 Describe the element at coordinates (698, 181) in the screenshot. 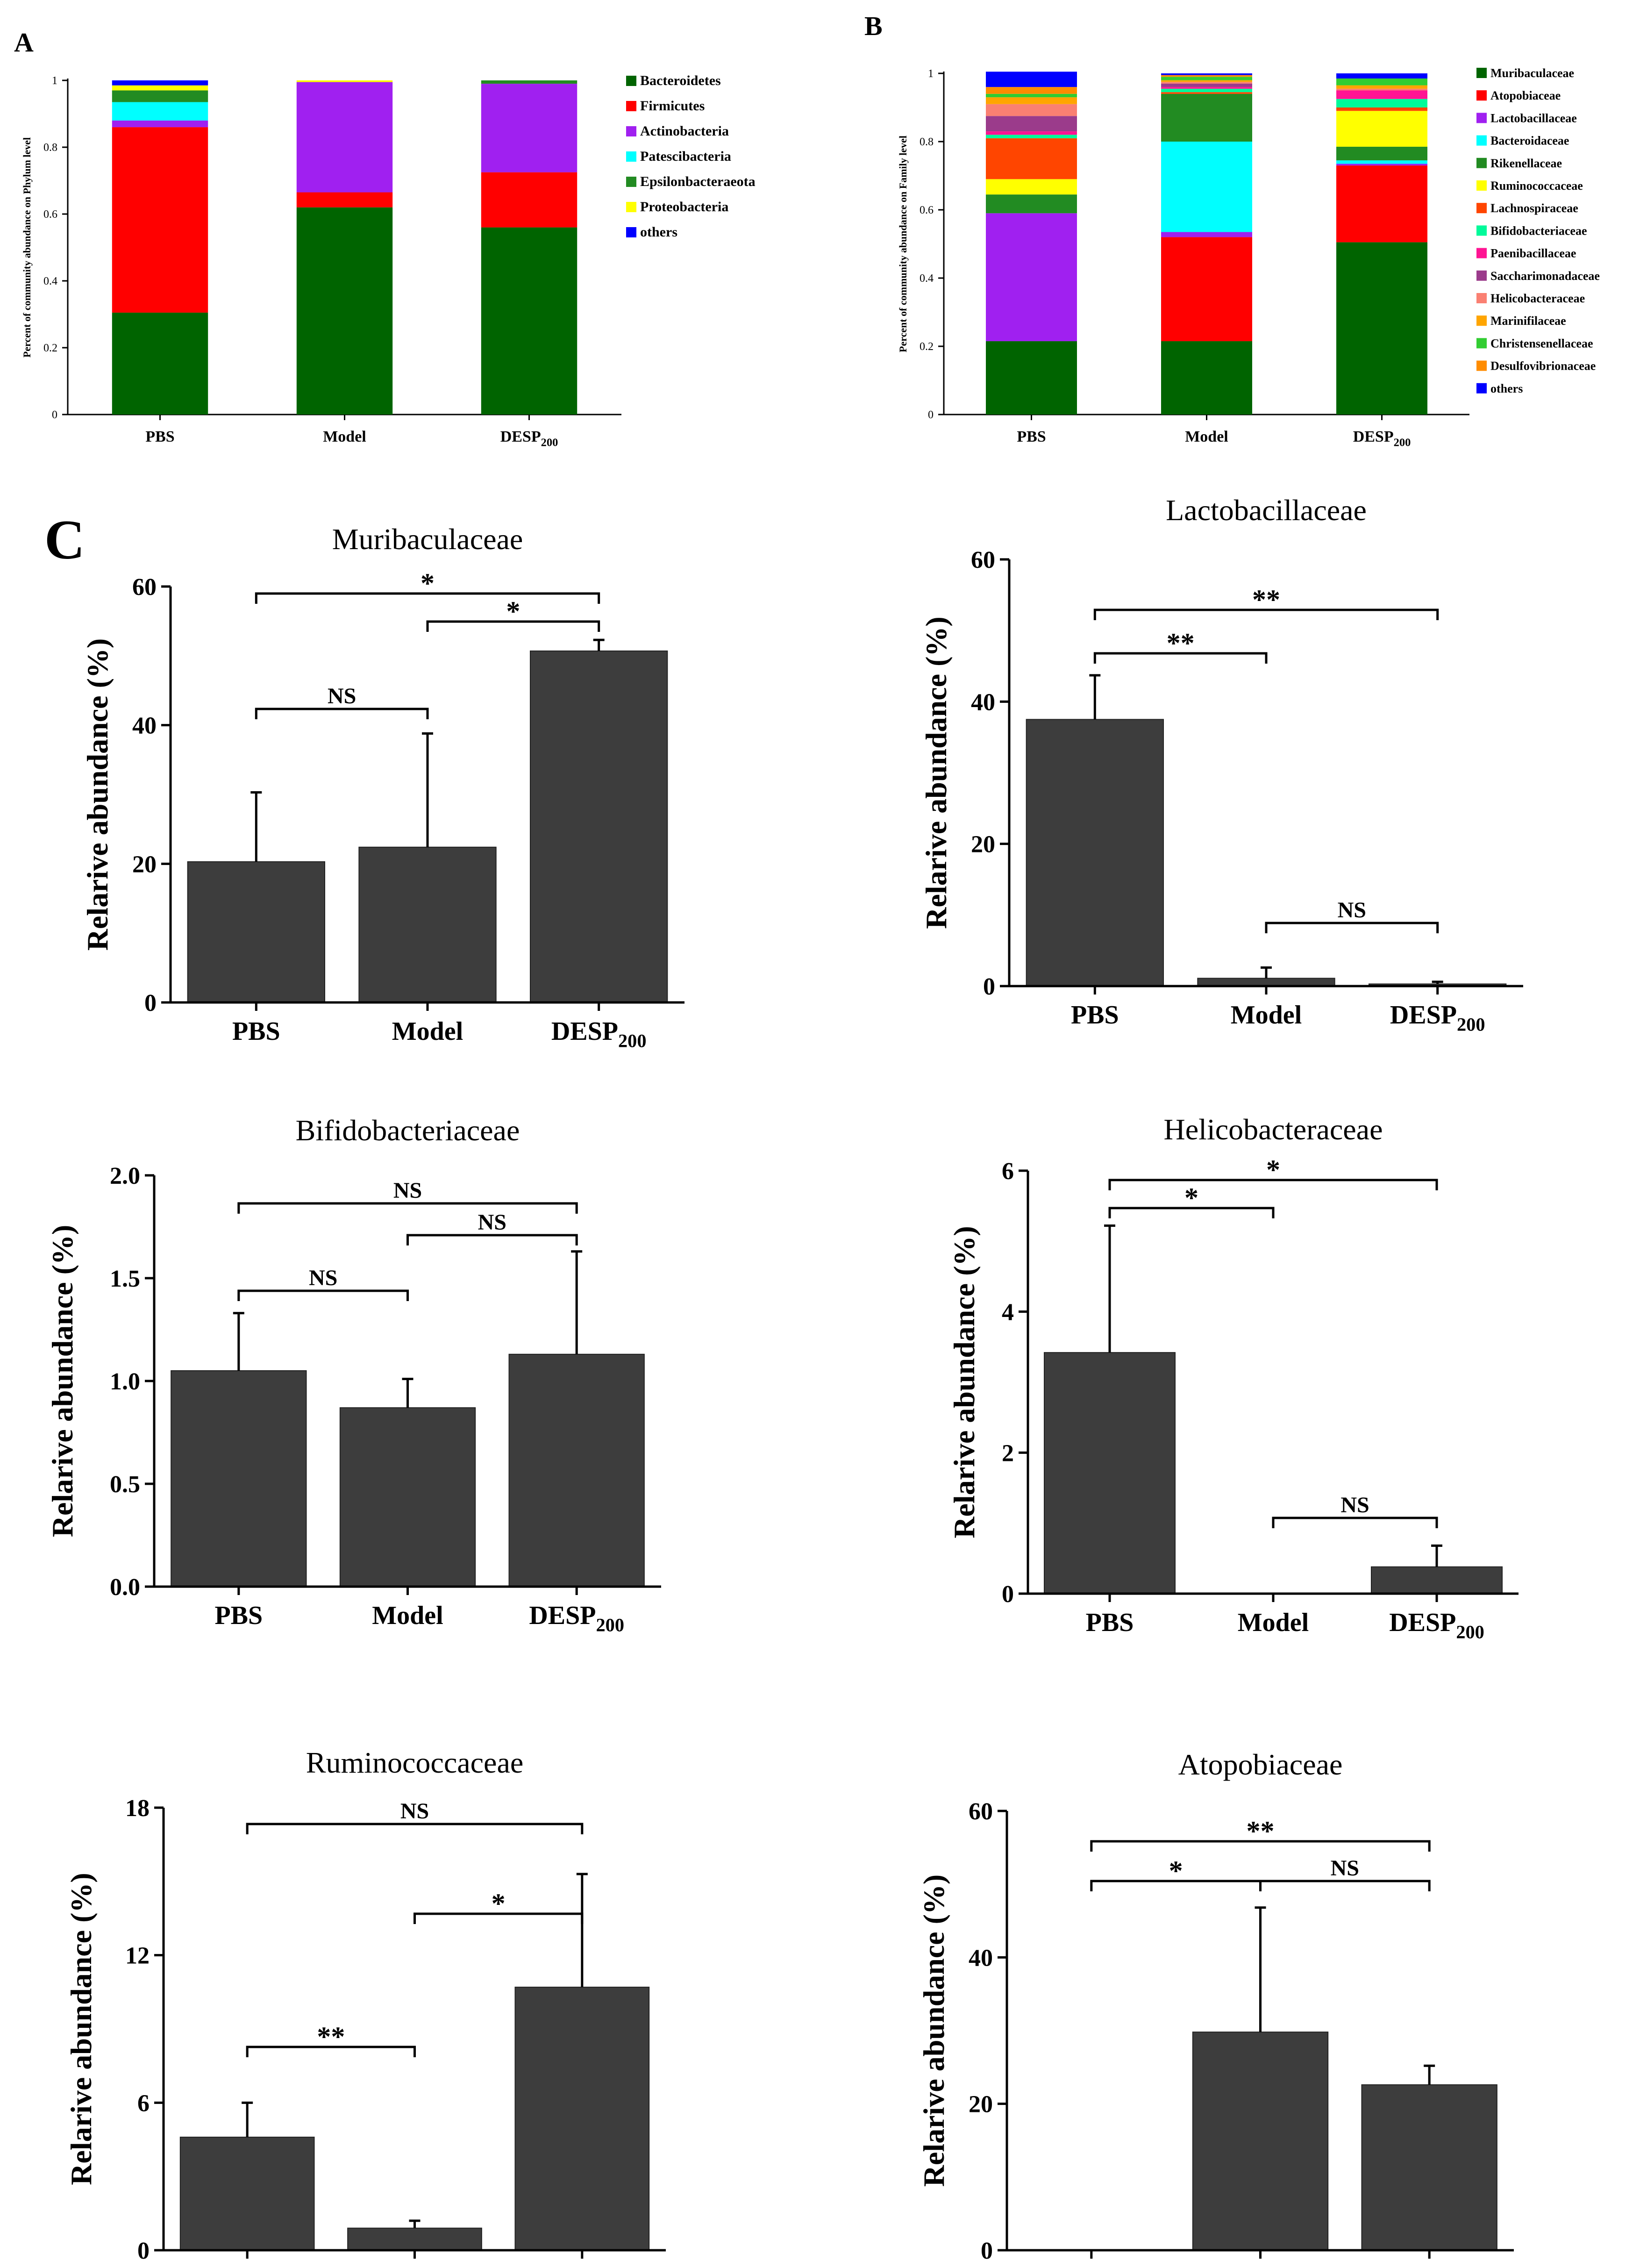

I see `legend-label: Epsilonbacteraeota` at that location.